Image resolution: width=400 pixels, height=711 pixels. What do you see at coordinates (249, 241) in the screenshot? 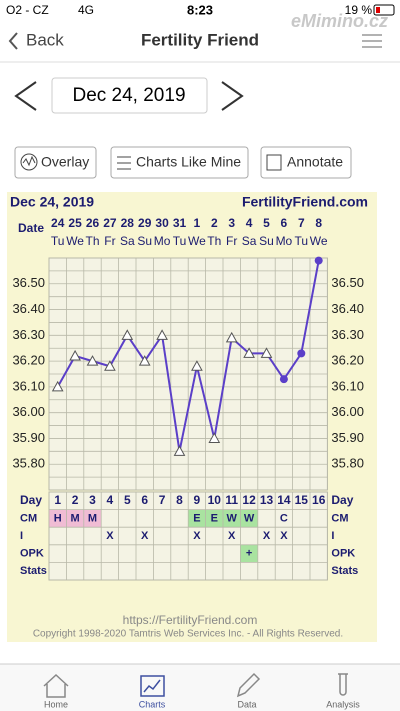
I see `weekday-label: Sa` at bounding box center [249, 241].